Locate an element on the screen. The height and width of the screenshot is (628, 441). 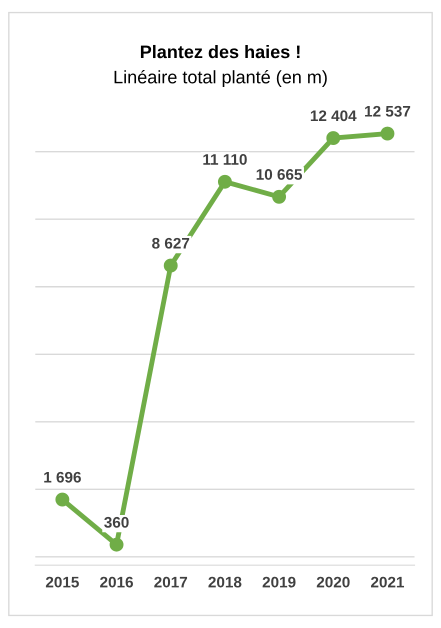
data-label: 360 is located at coordinates (116, 522).